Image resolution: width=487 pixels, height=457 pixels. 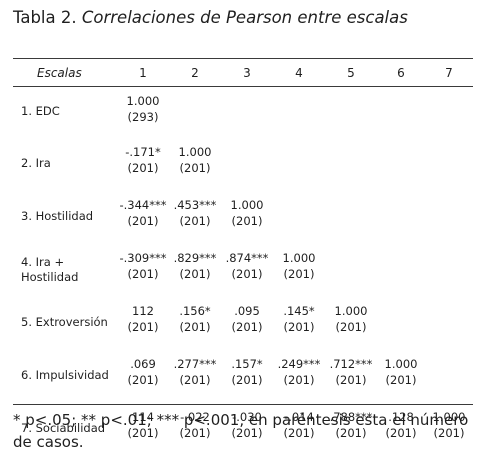 What do you see at coordinates (195, 364) in the screenshot?
I see `correlation-value: .277***` at bounding box center [195, 364].